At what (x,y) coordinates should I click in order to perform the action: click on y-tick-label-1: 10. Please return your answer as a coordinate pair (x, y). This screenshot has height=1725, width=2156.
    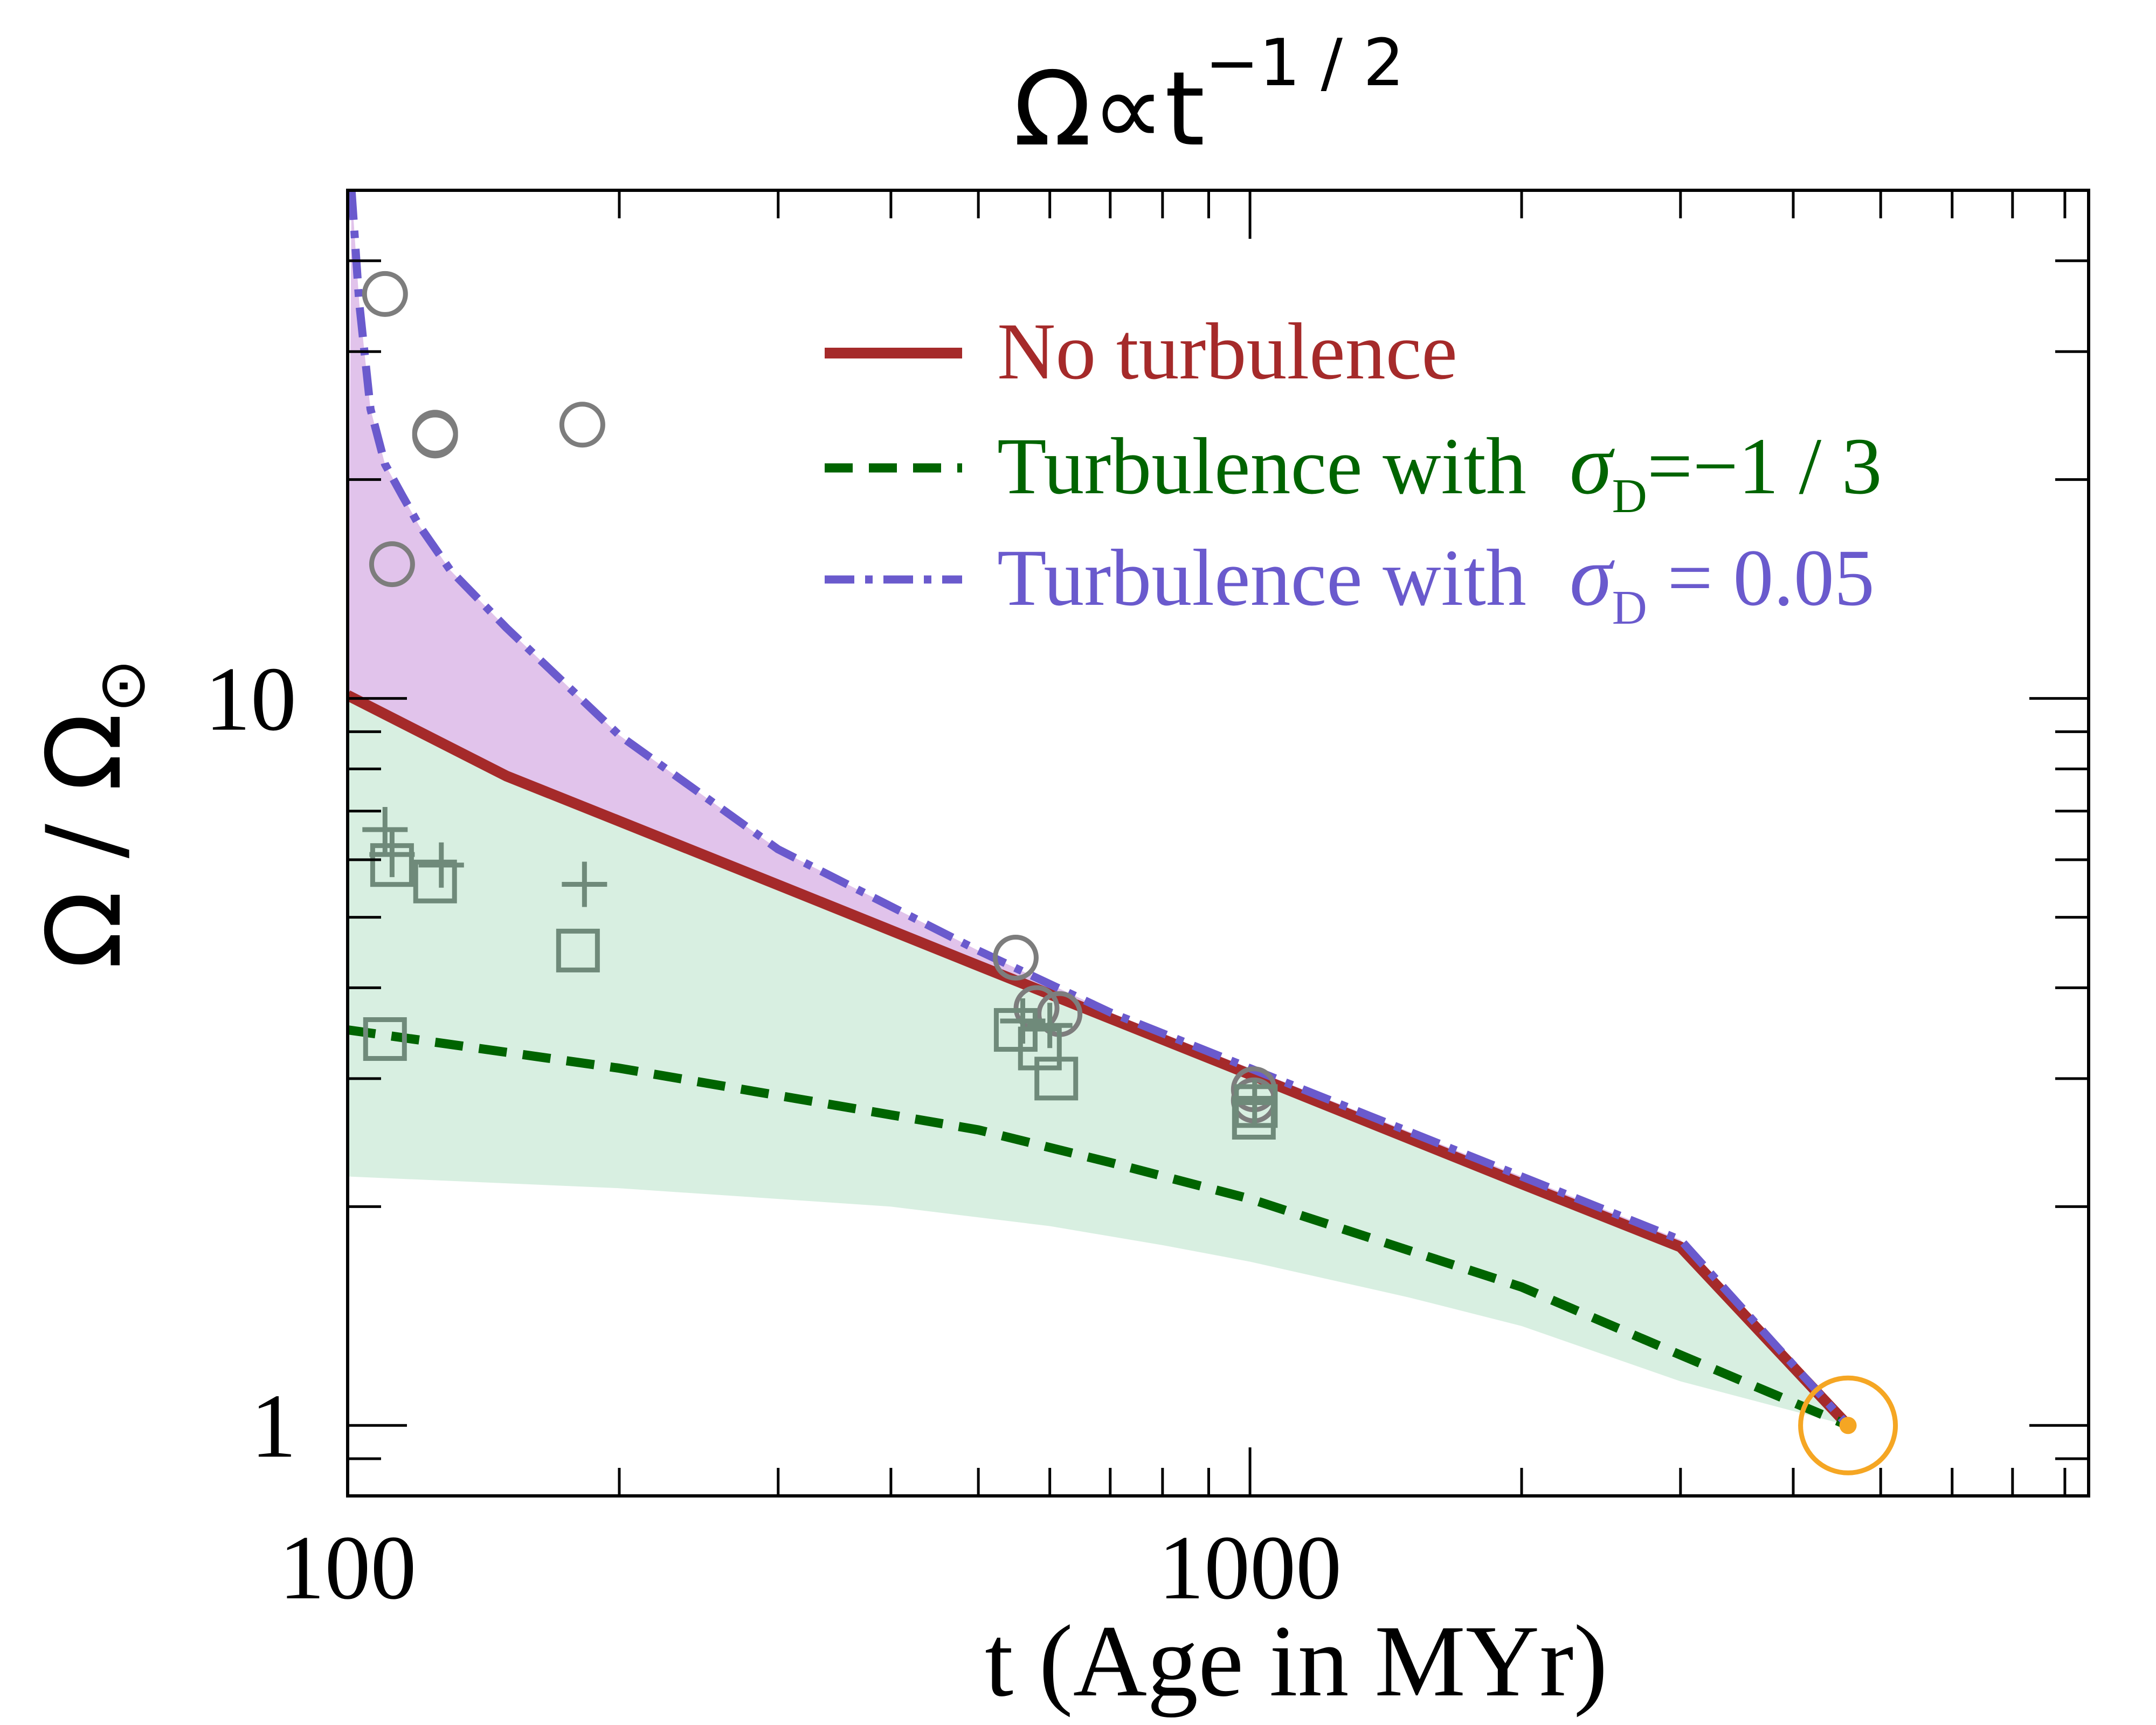
    Looking at the image, I should click on (250, 699).